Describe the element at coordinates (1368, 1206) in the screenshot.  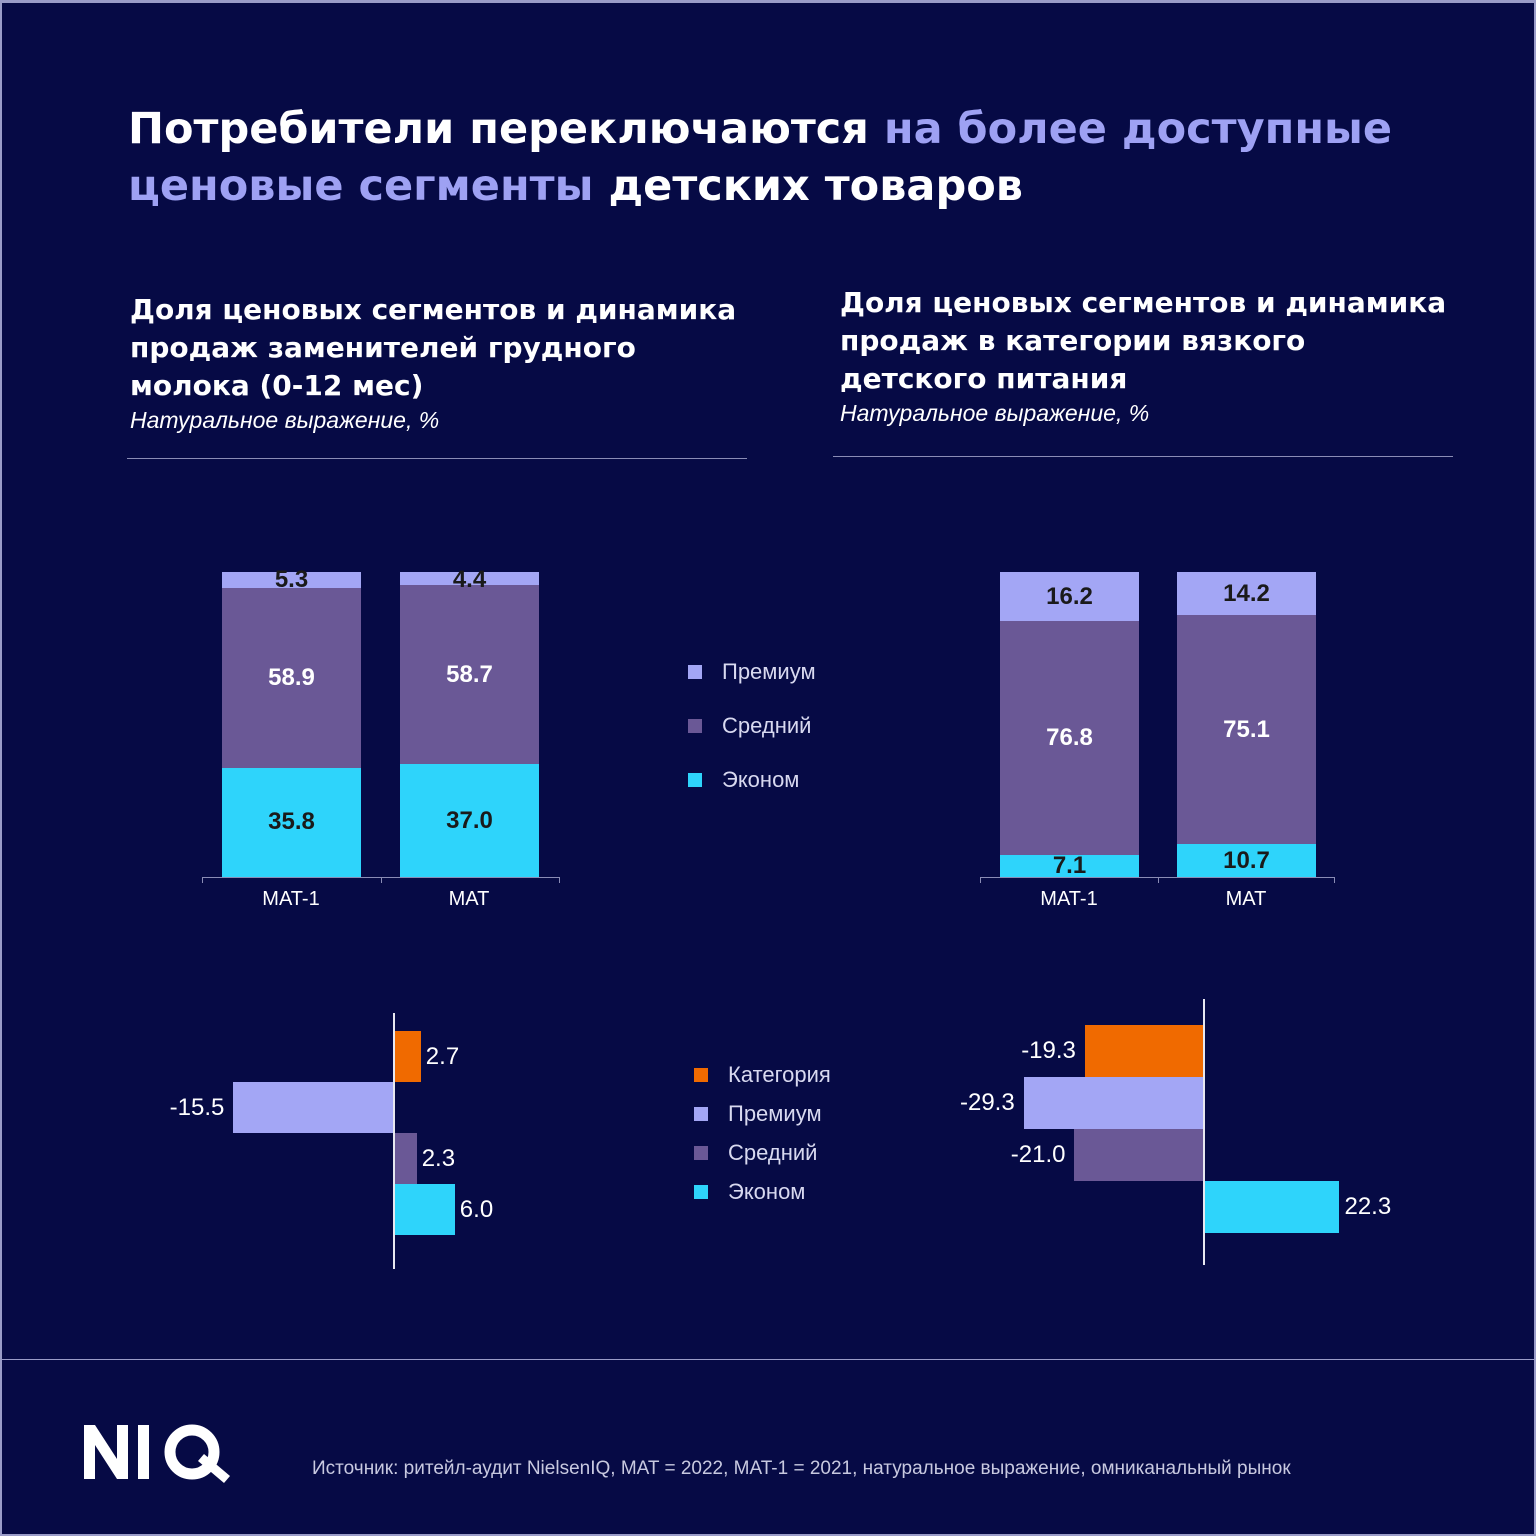
I see `data-label: 22.3` at that location.